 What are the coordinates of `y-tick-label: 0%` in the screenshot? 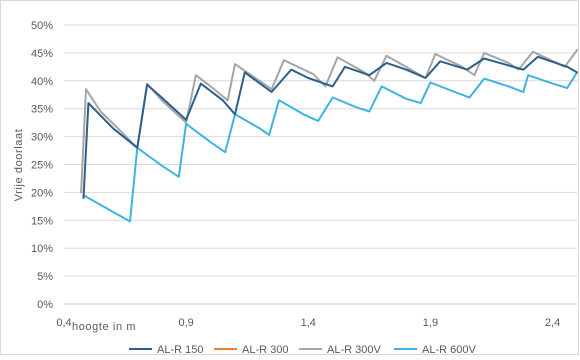 It's located at (45, 305).